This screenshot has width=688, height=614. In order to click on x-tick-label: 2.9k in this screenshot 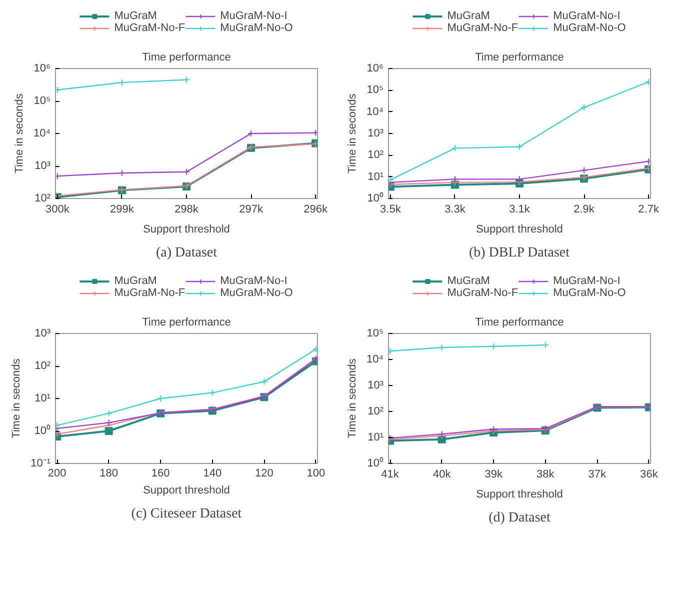, I will do `click(584, 210)`.